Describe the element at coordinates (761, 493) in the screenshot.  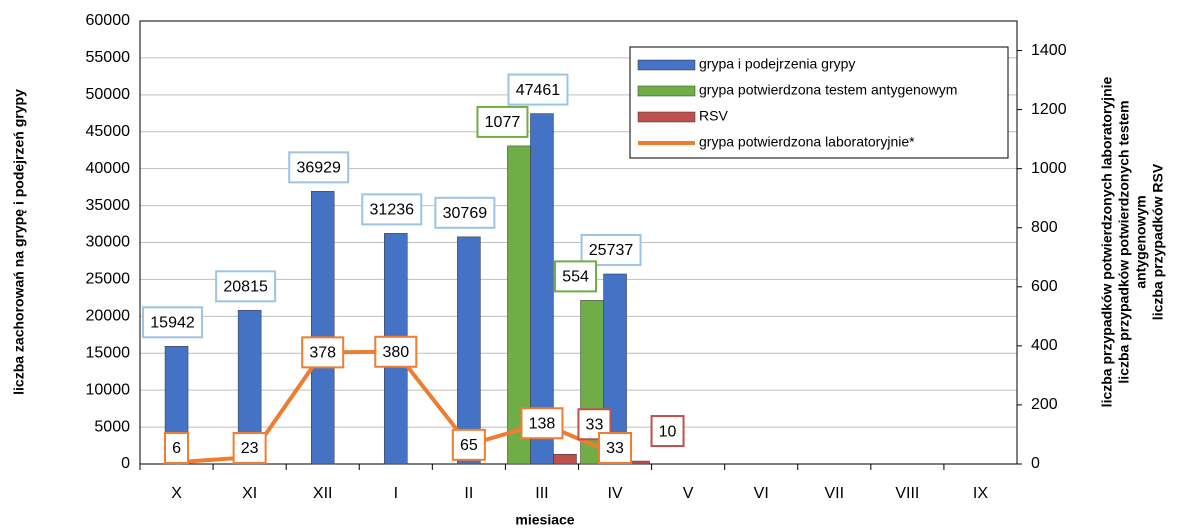
I see `x-tick-label: VI` at that location.